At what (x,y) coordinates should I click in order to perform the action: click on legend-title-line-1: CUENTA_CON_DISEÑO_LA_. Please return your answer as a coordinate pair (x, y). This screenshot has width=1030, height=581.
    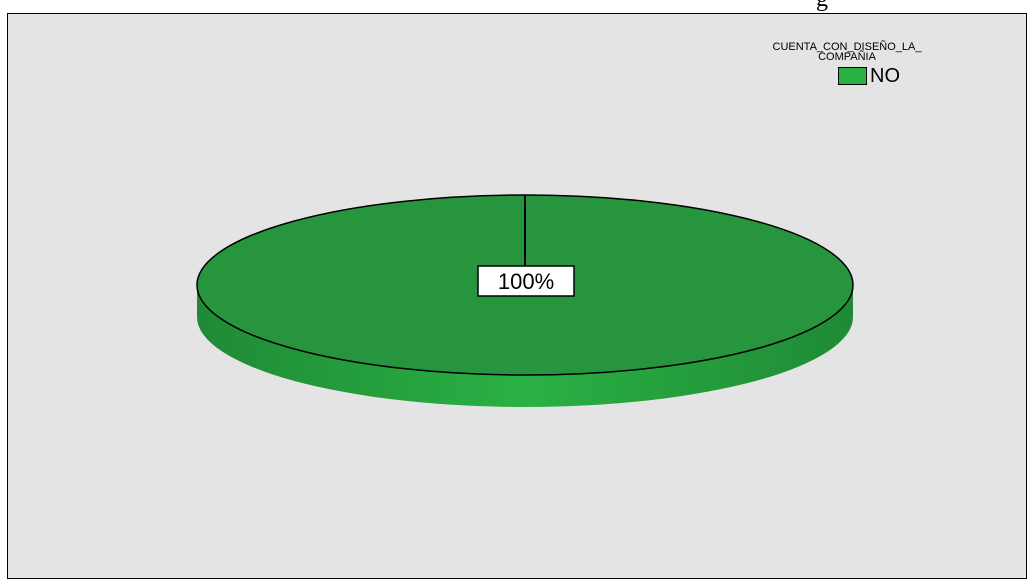
    Looking at the image, I should click on (847, 47).